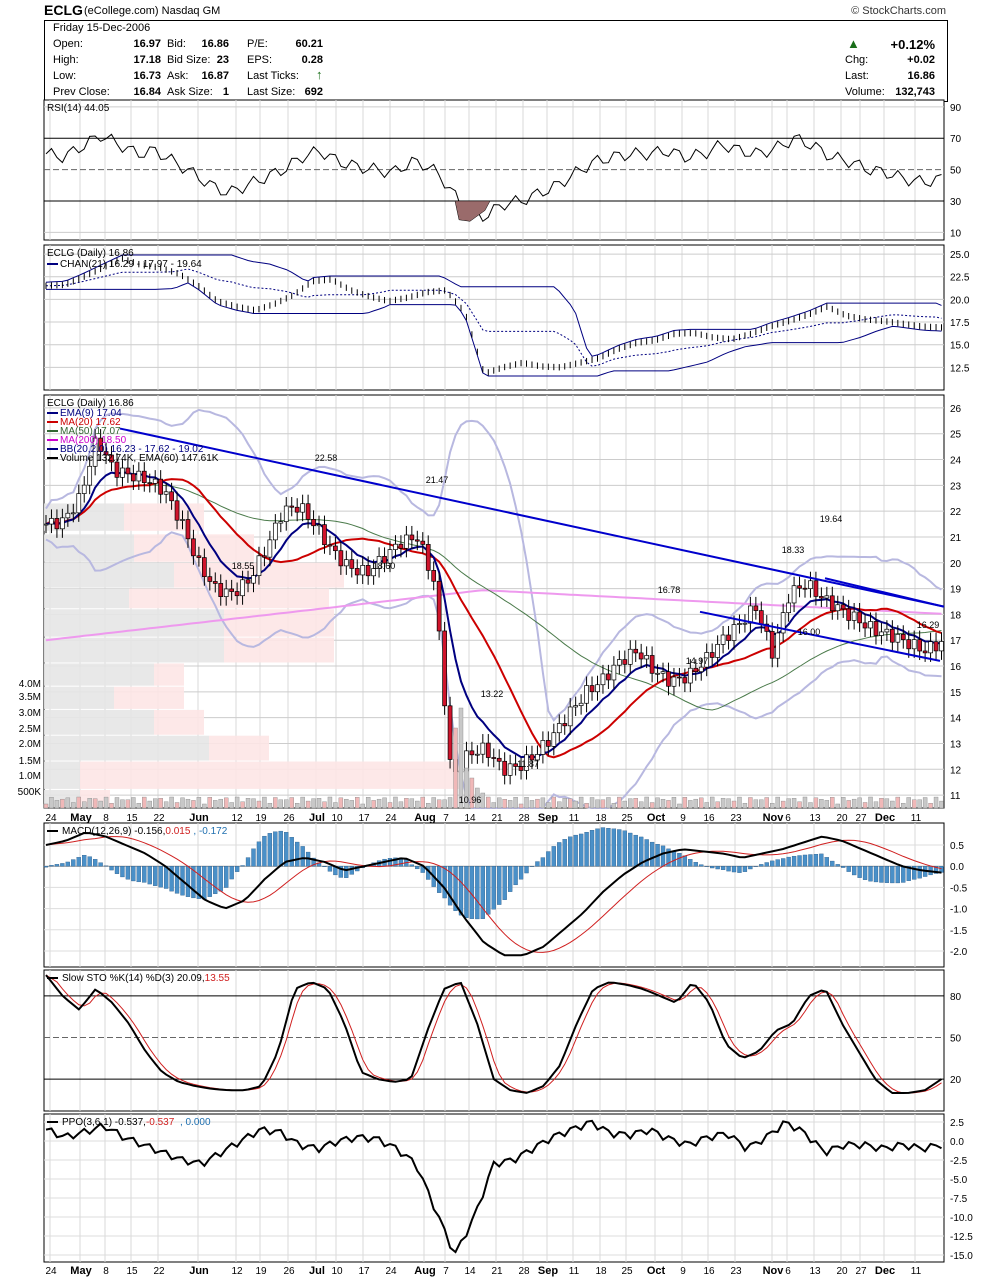  Describe the element at coordinates (391, 1271) in the screenshot. I see `x-axis-label: 24` at that location.